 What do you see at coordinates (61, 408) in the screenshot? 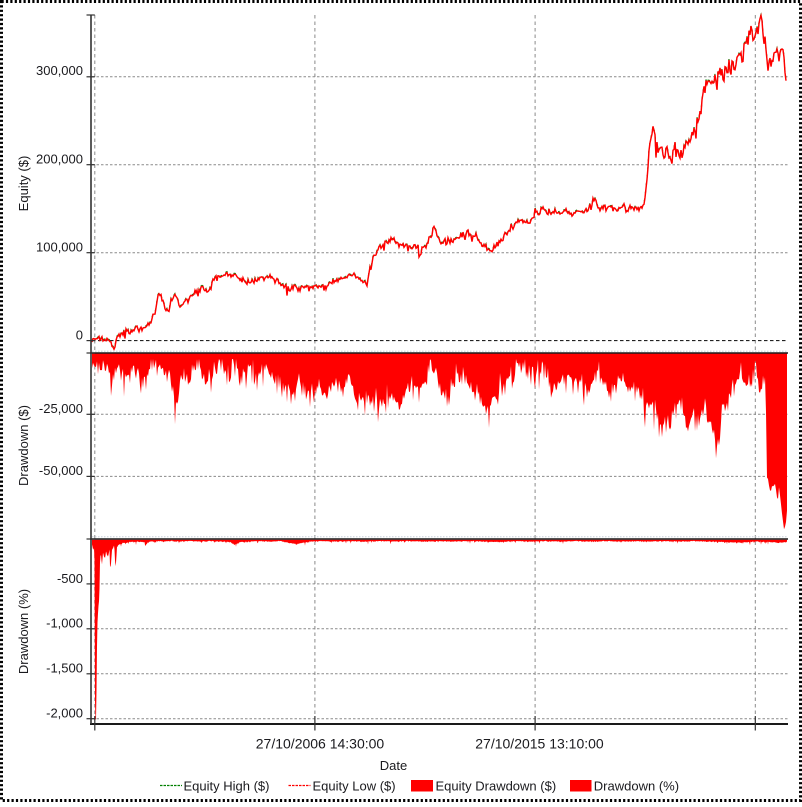
I see `svg-text: -25,000` at bounding box center [61, 408].